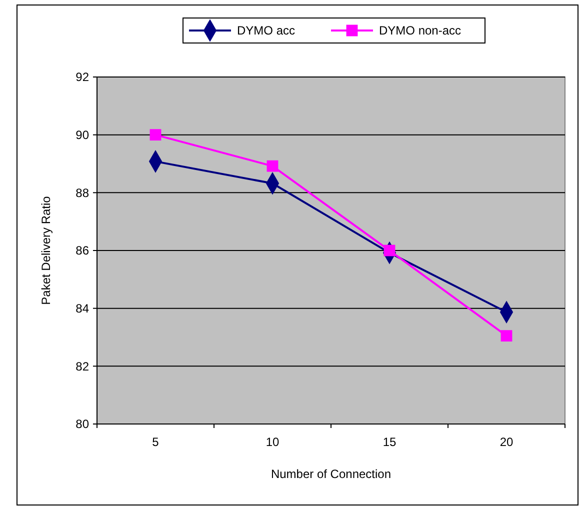  I want to click on x-tick-label: 20, so click(507, 442).